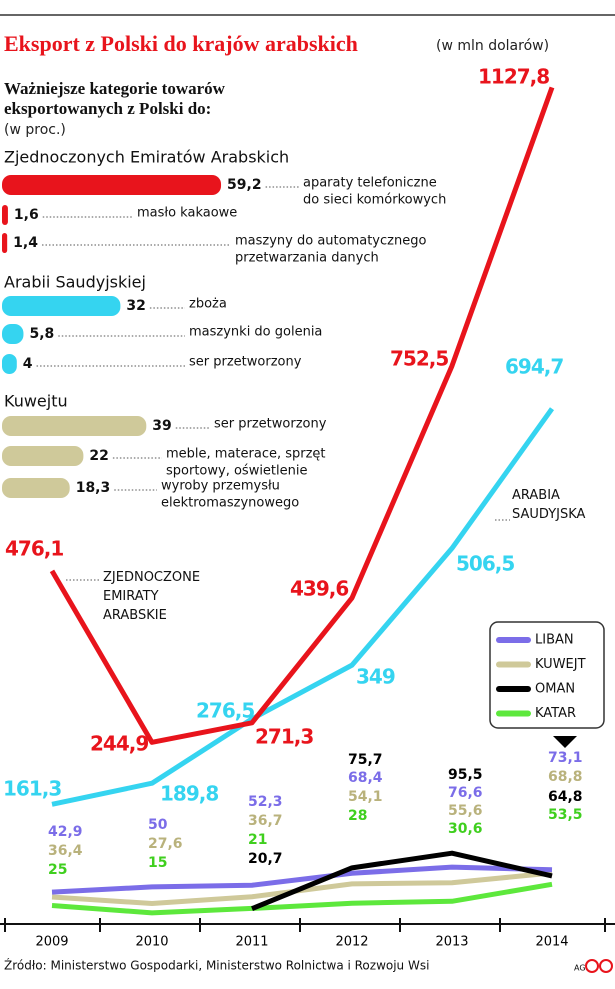  Describe the element at coordinates (565, 797) in the screenshot. I see `data-label: 64,8` at that location.